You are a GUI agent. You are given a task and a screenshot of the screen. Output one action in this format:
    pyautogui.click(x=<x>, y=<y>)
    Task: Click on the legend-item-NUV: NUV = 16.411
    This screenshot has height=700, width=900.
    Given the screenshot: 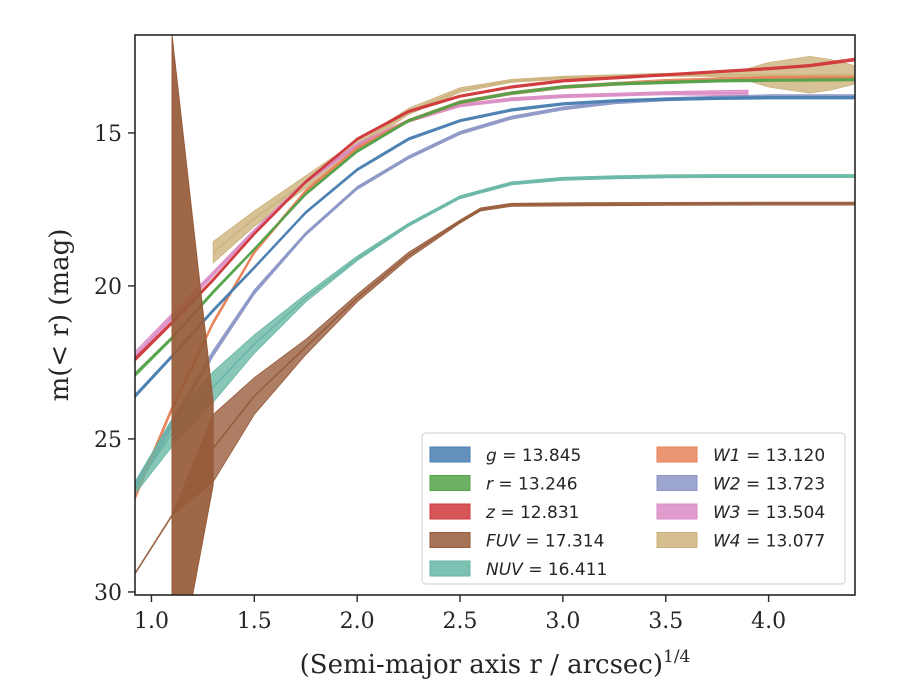 What is the action you would take?
    pyautogui.click(x=518, y=570)
    